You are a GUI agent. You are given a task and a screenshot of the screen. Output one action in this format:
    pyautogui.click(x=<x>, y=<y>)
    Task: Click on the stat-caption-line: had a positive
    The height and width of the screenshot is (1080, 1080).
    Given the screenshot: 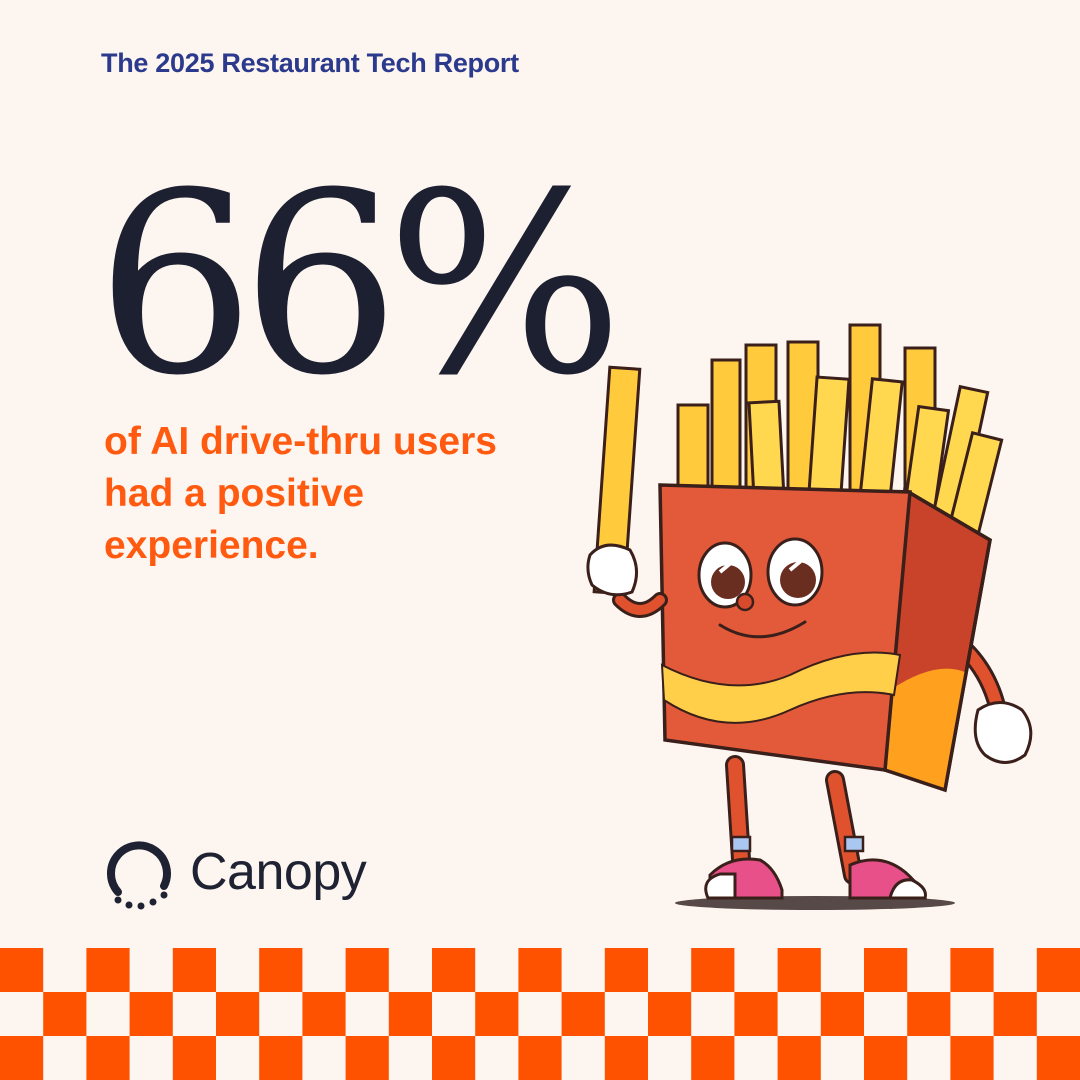 What is the action you would take?
    pyautogui.click(x=234, y=493)
    